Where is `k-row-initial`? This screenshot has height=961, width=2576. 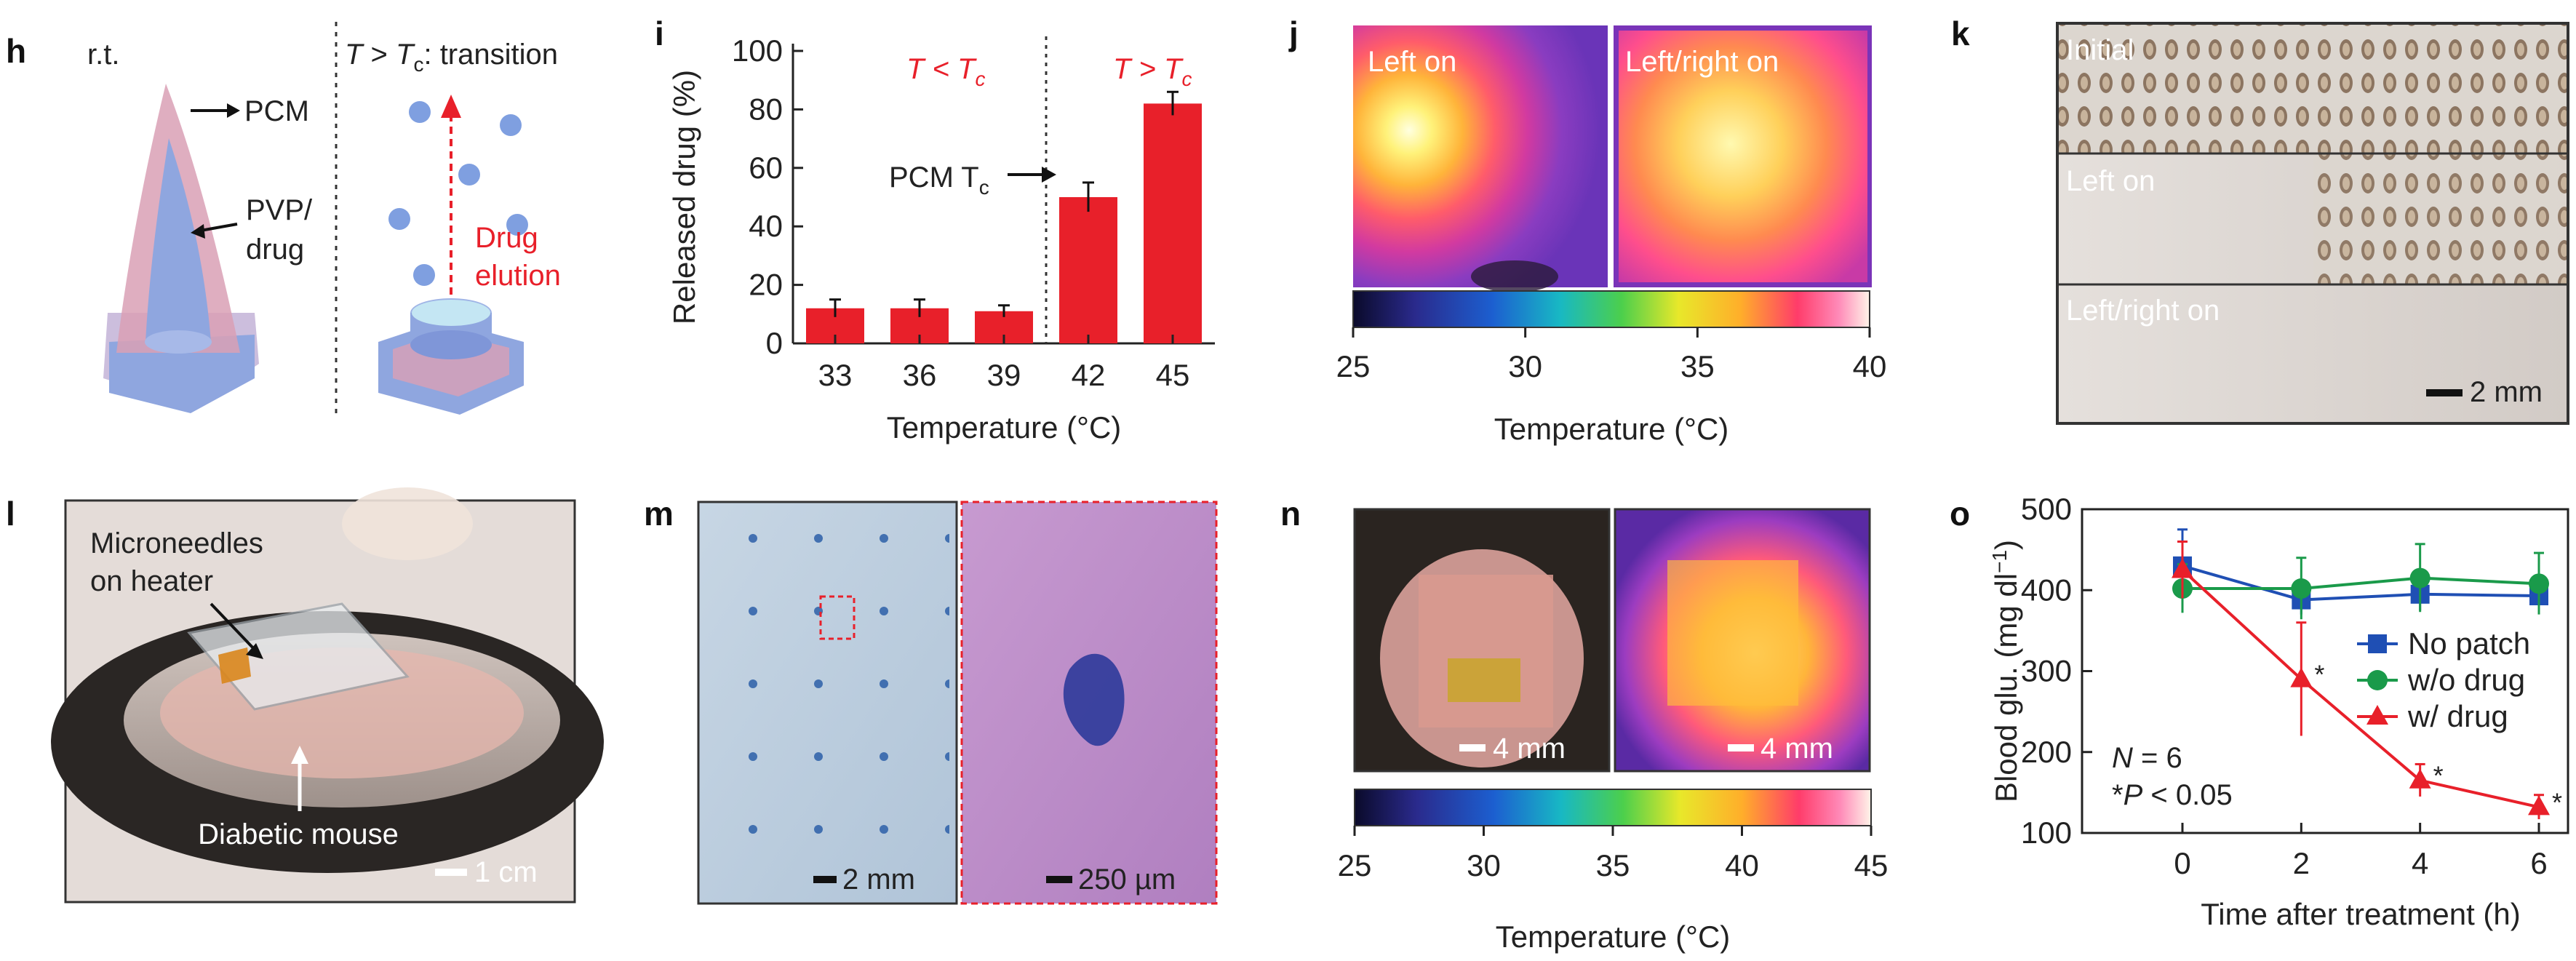 k-row-initial is located at coordinates (2312, 88).